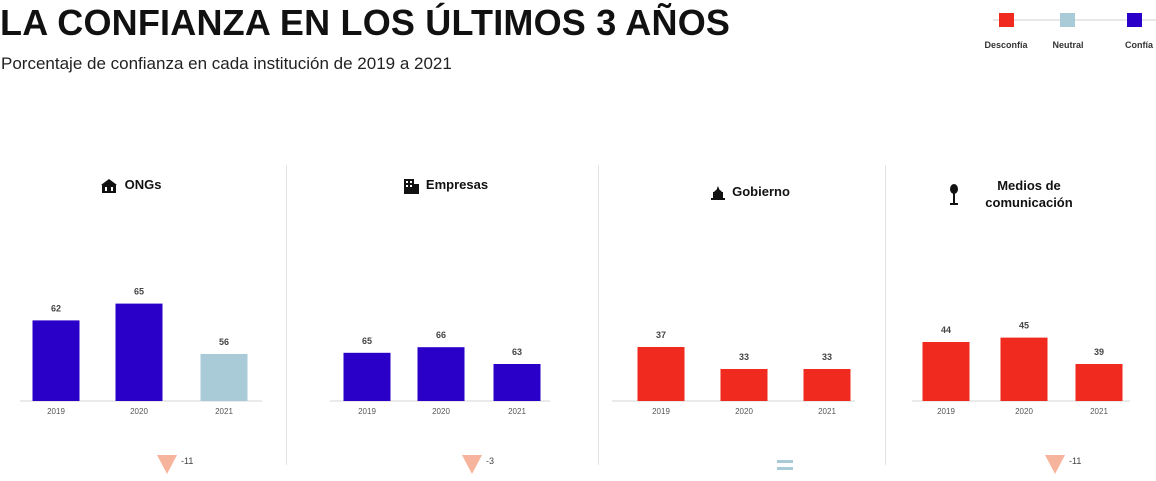 Image resolution: width=1156 pixels, height=481 pixels. What do you see at coordinates (1006, 20) in the screenshot?
I see `legend-swatch-desconfia` at bounding box center [1006, 20].